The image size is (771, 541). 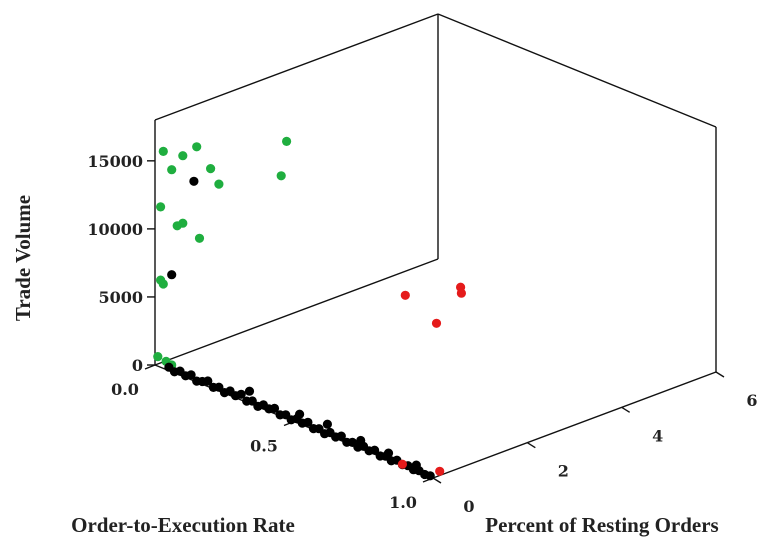 I want to click on y-tick-label: 0, so click(x=468, y=506).